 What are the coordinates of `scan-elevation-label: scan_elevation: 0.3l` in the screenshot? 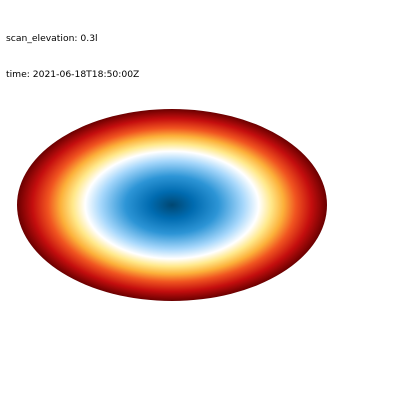 It's located at (52, 38).